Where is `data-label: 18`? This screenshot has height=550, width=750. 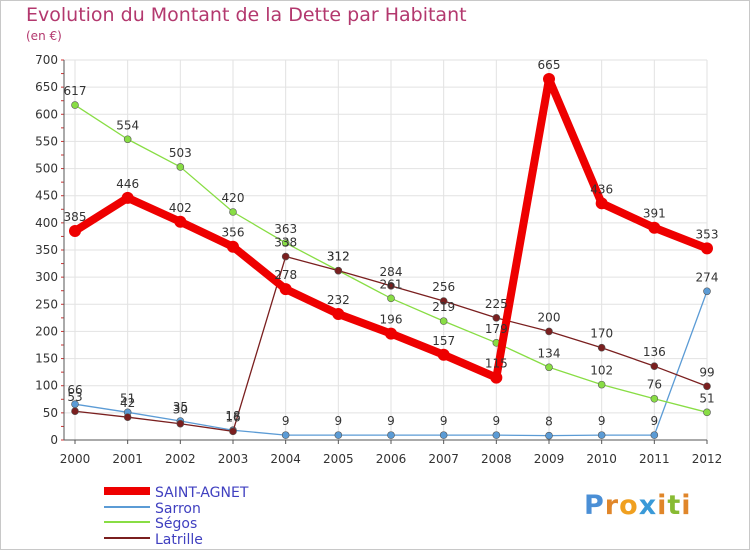
data-label: 18 is located at coordinates (232, 416).